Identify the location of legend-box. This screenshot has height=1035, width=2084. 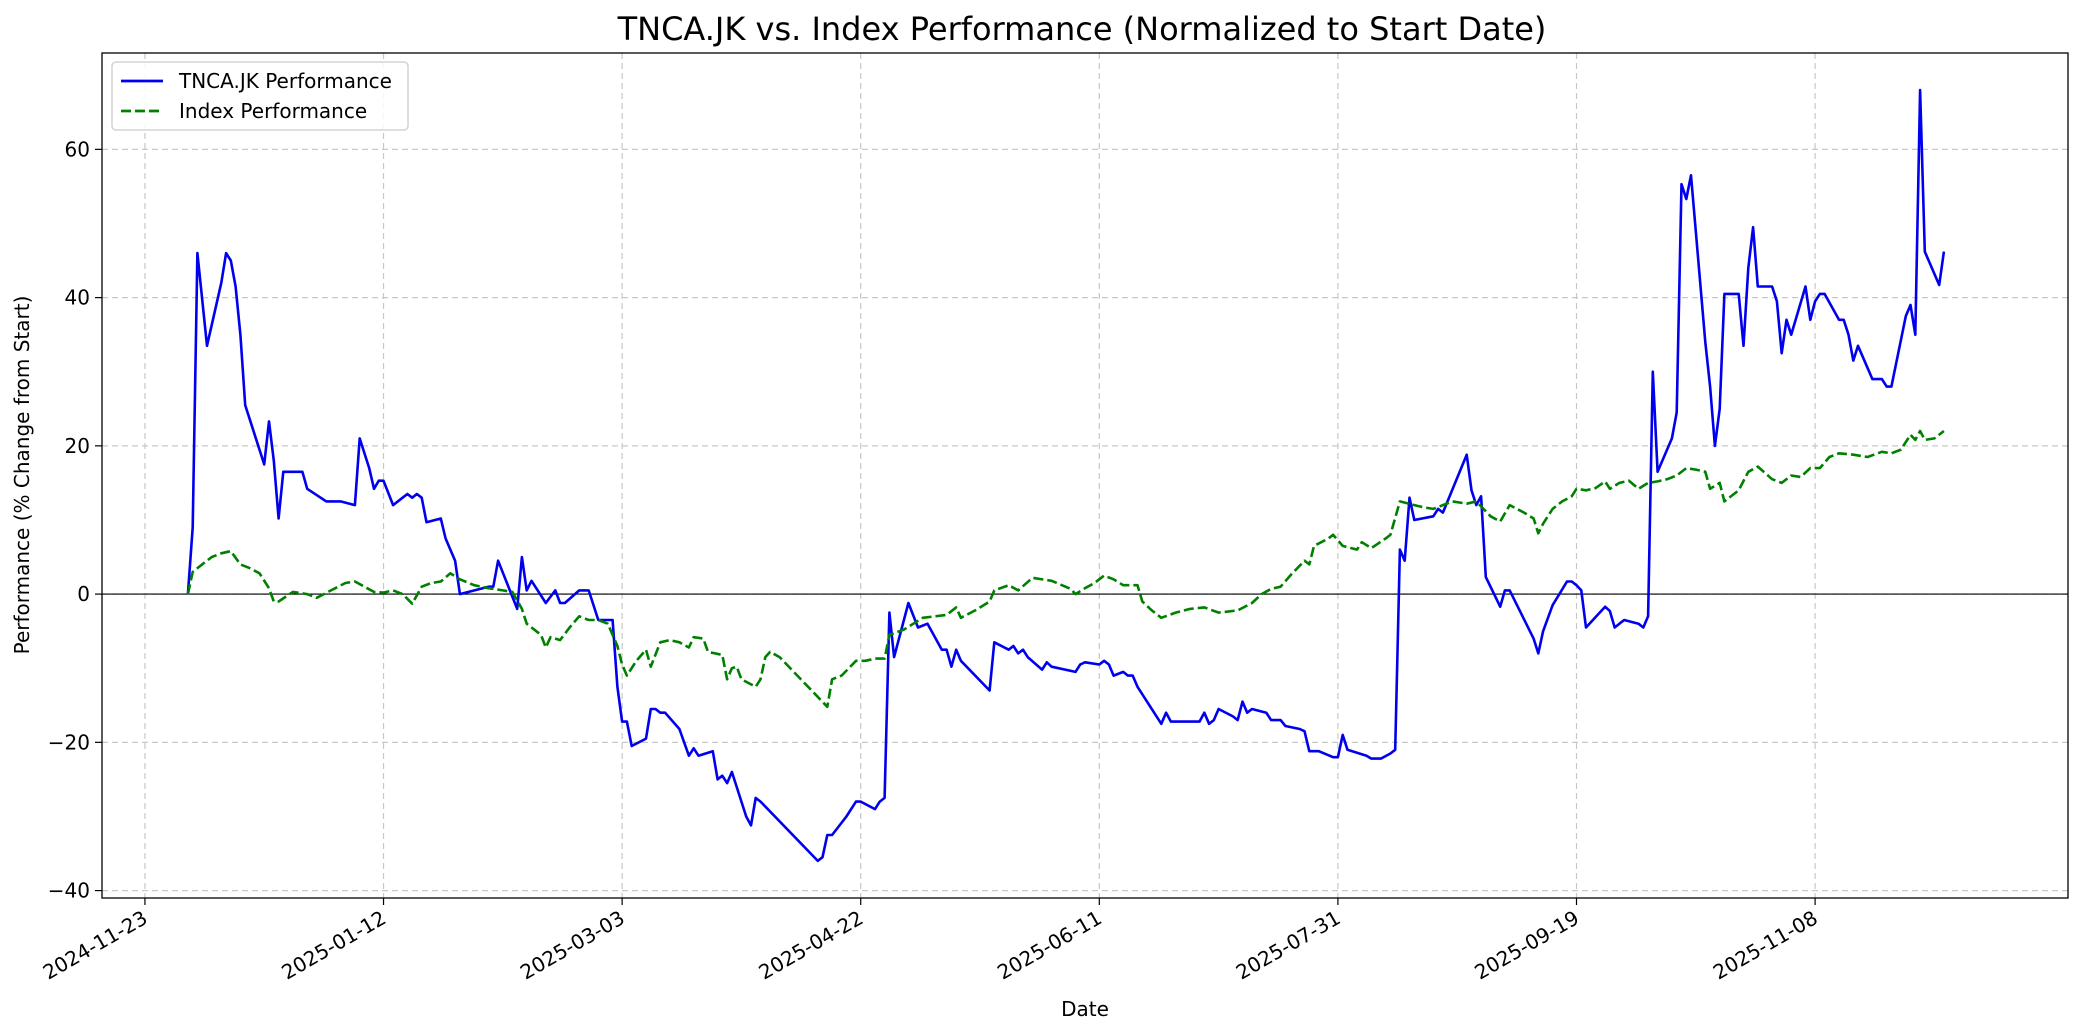
(260, 96).